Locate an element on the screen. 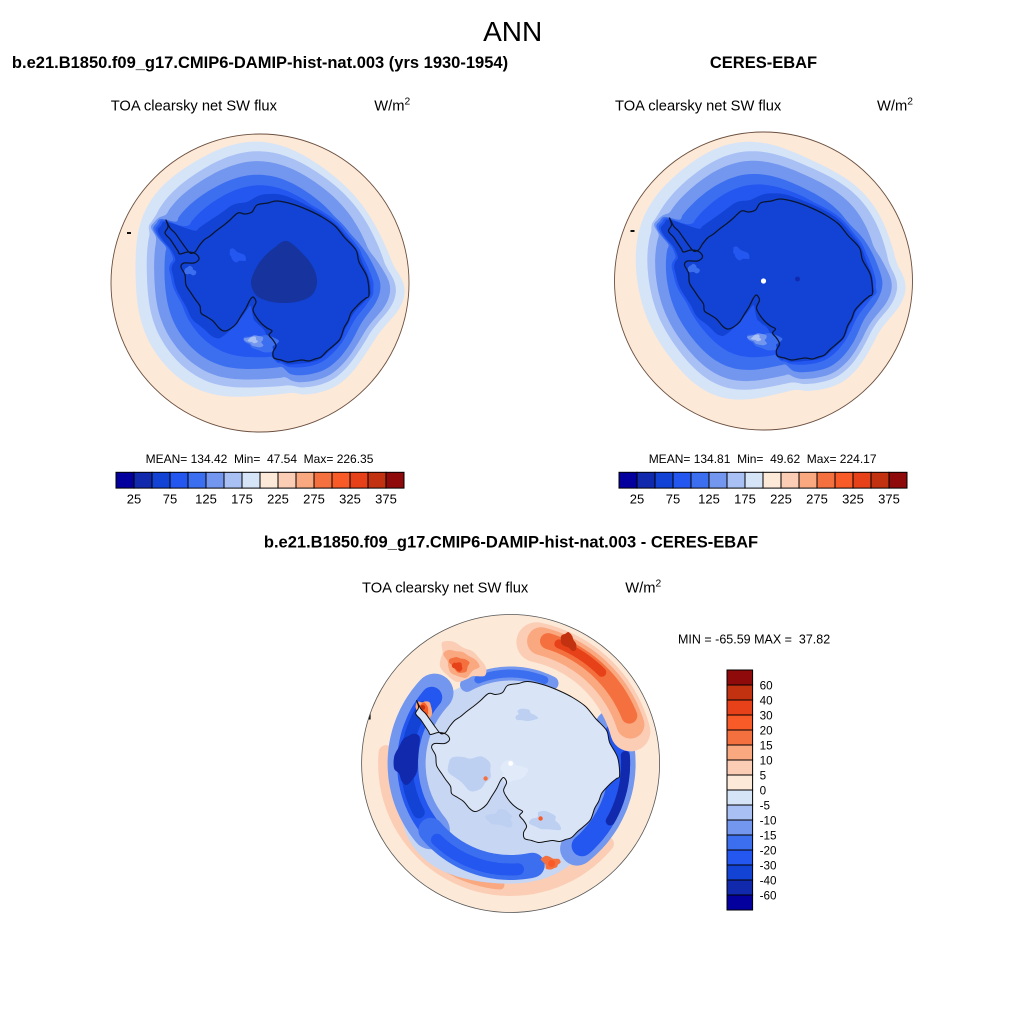 Image resolution: width=1024 pixels, height=1029 pixels. svg-text: -40 is located at coordinates (768, 880).